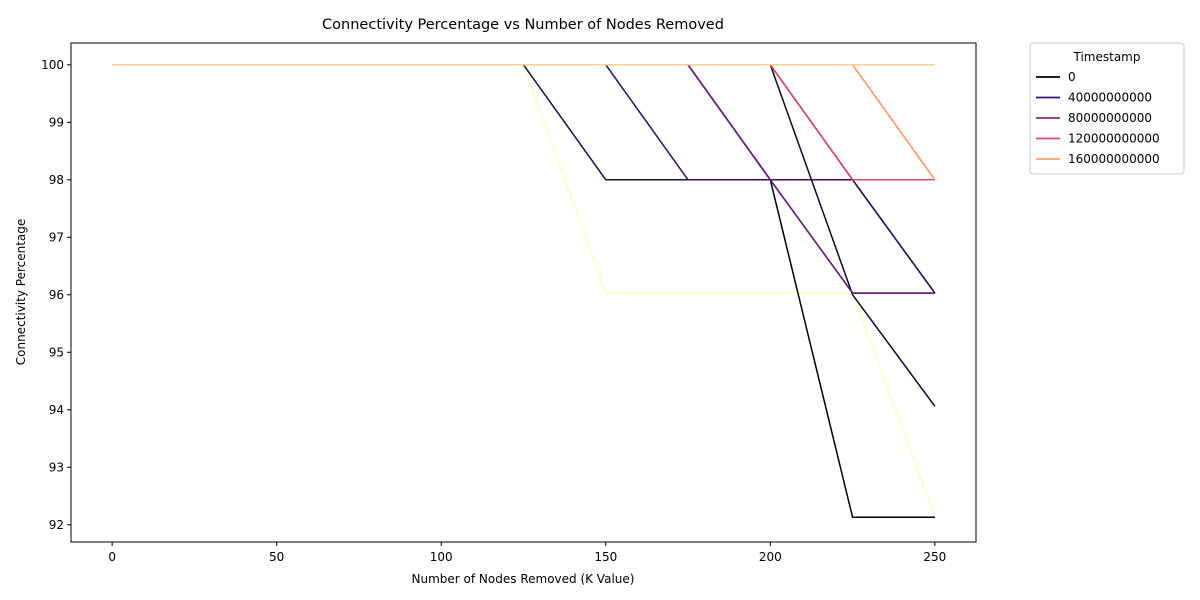 The width and height of the screenshot is (1200, 600). What do you see at coordinates (56, 467) in the screenshot?
I see `y-tick-label: 93` at bounding box center [56, 467].